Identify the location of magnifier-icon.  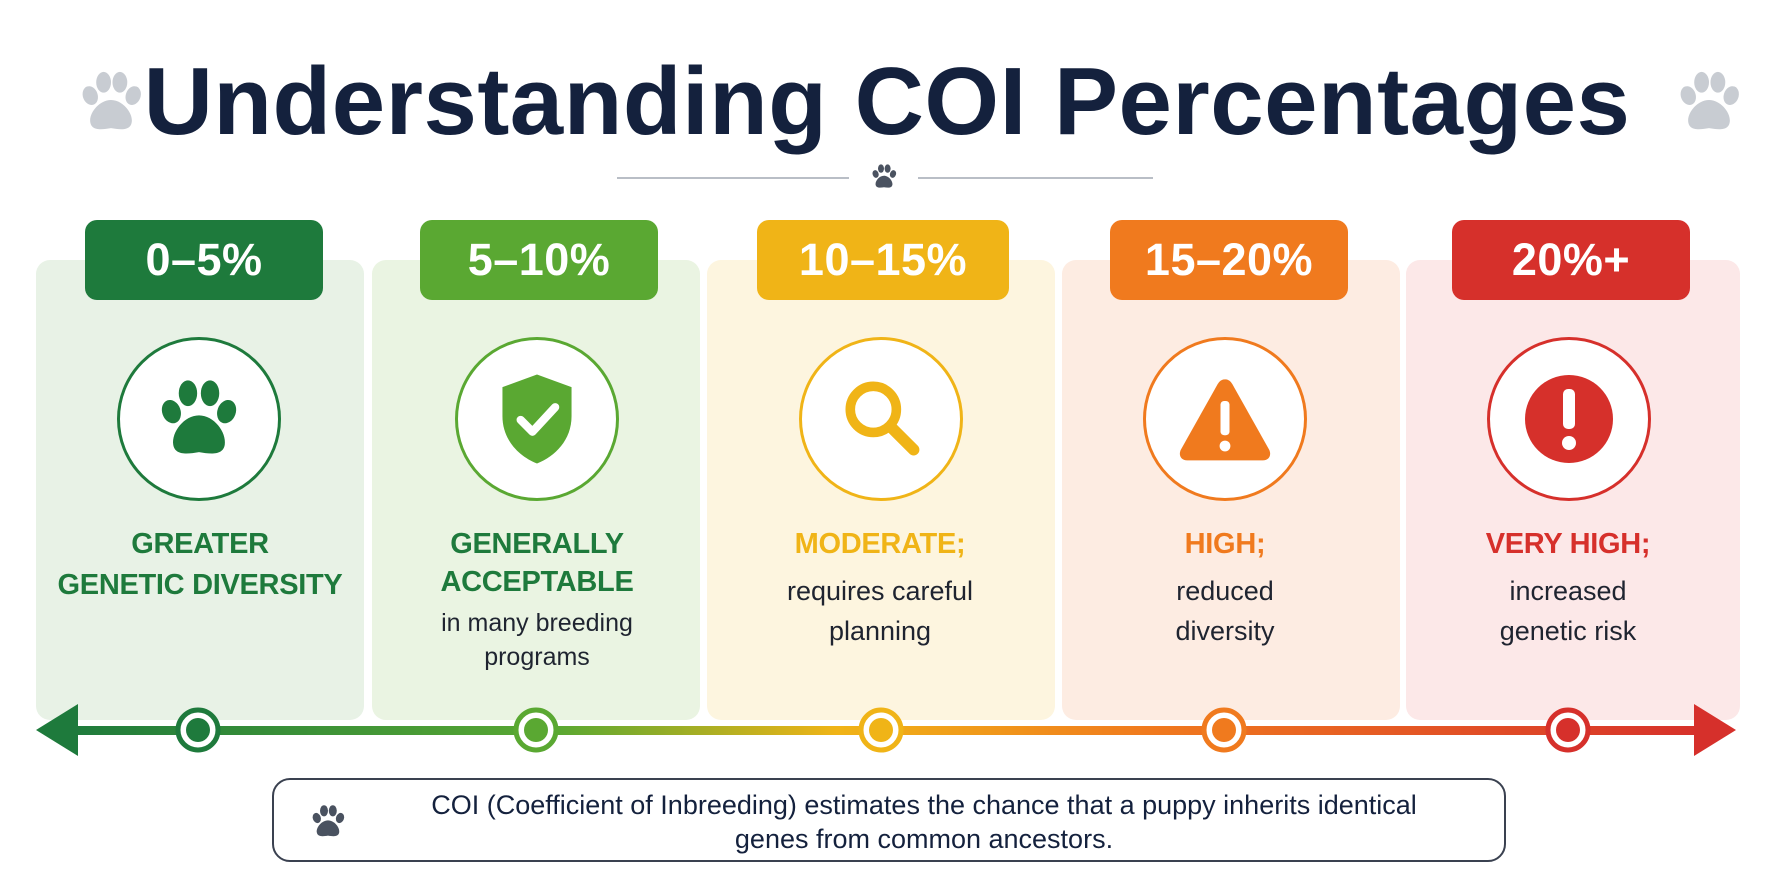
(882, 418).